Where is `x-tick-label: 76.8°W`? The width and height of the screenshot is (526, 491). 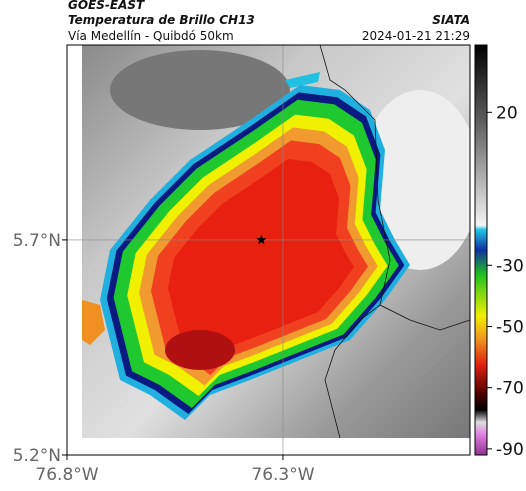 x-tick-label: 76.8°W is located at coordinates (66, 475).